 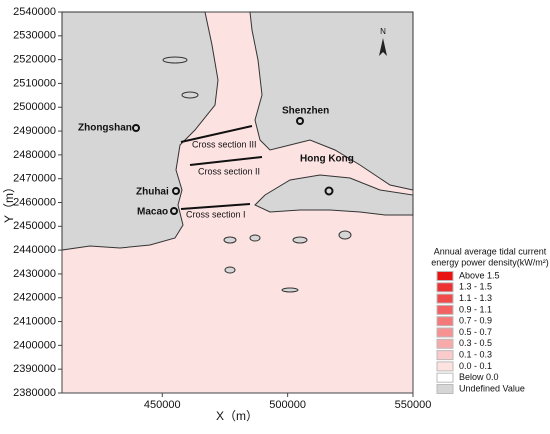 I want to click on legend-title: energy power density(kW/m²), so click(x=490, y=262).